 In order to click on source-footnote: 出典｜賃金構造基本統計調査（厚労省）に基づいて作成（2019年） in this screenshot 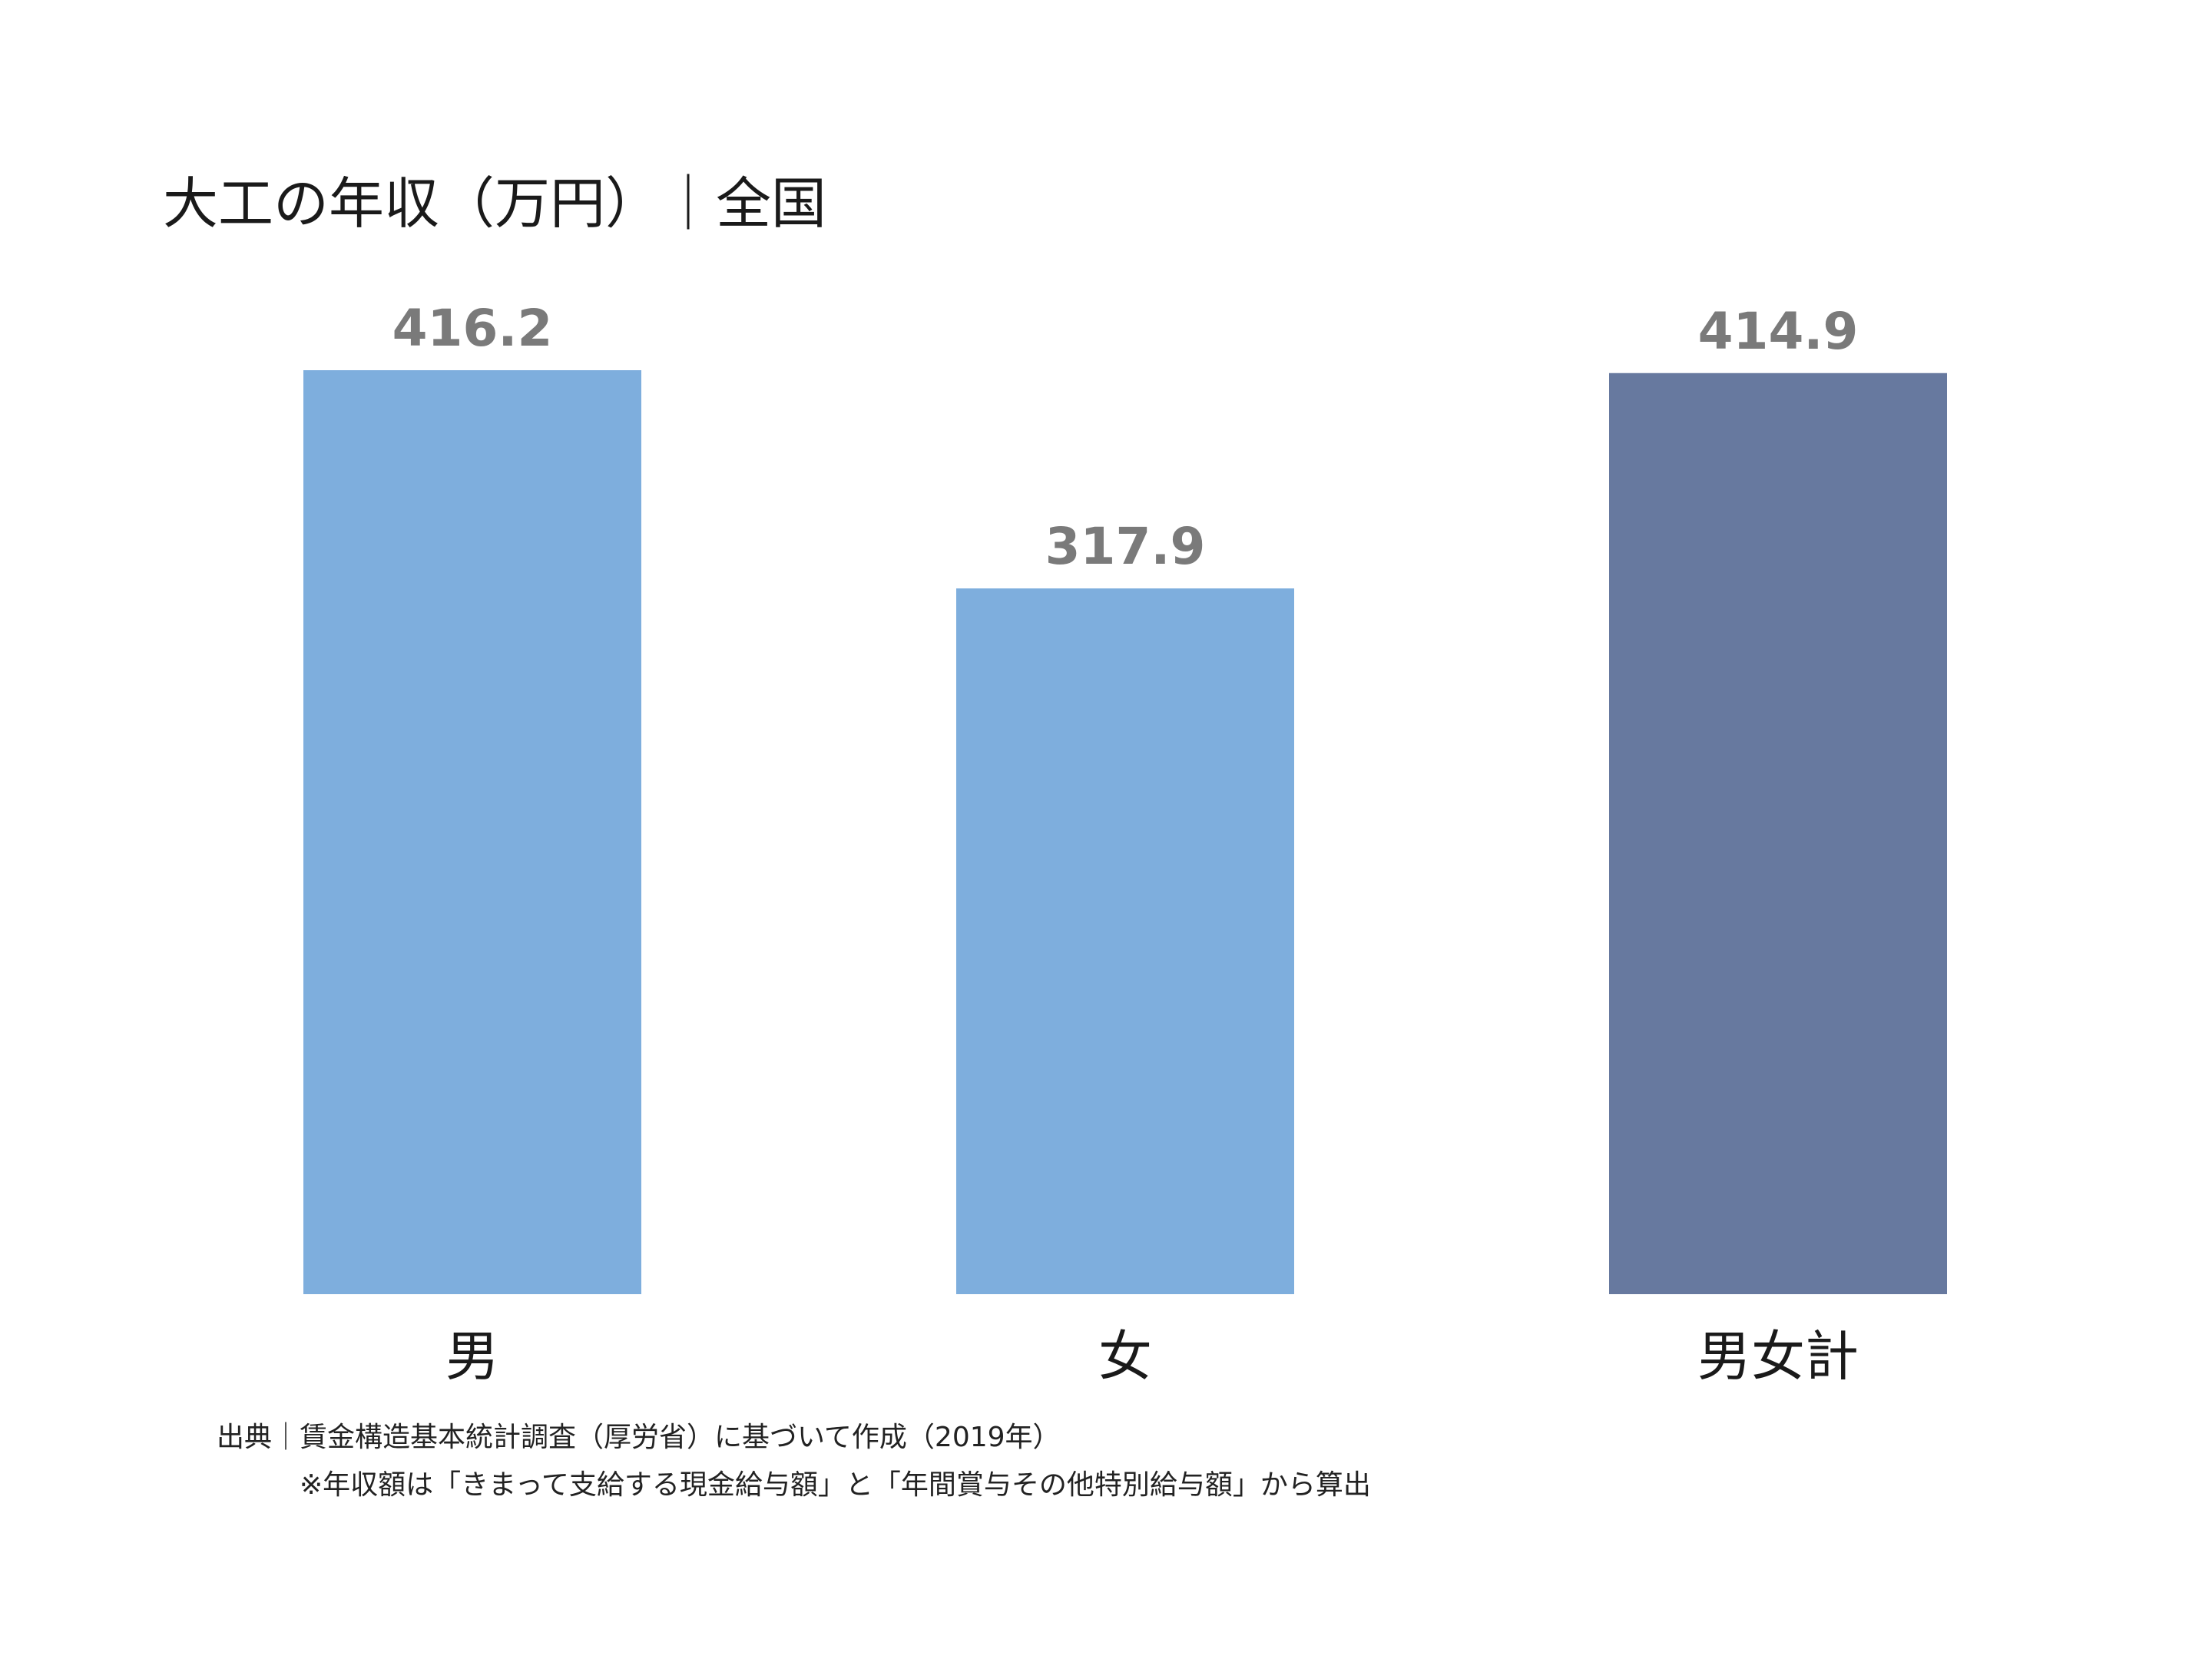, I will do `click(639, 1437)`.